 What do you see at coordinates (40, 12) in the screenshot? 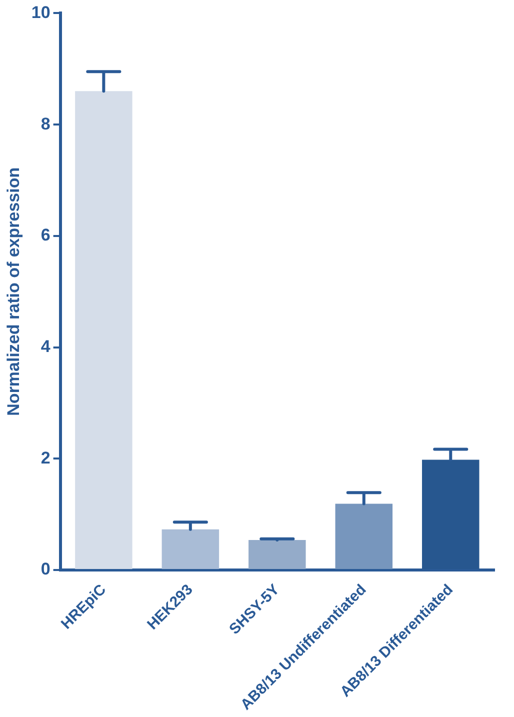
I see `y-tick-label: 10` at bounding box center [40, 12].